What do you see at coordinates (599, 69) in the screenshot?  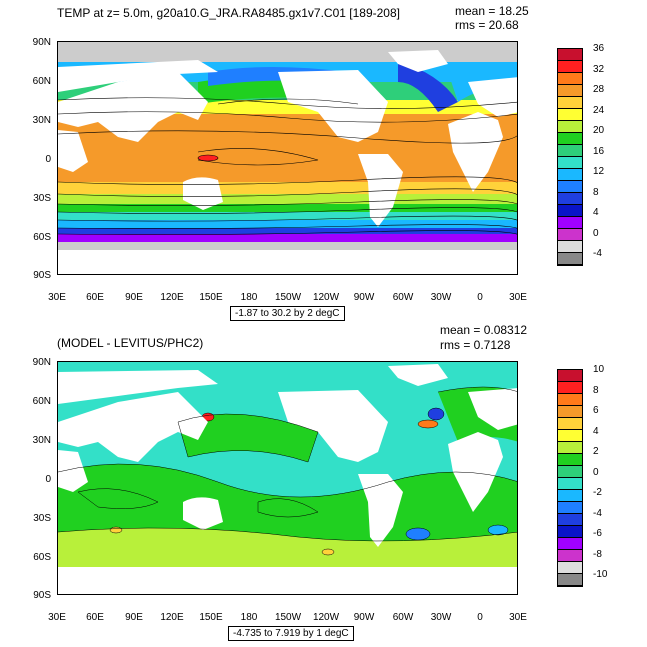 I see `colorbar-label: 32` at bounding box center [599, 69].